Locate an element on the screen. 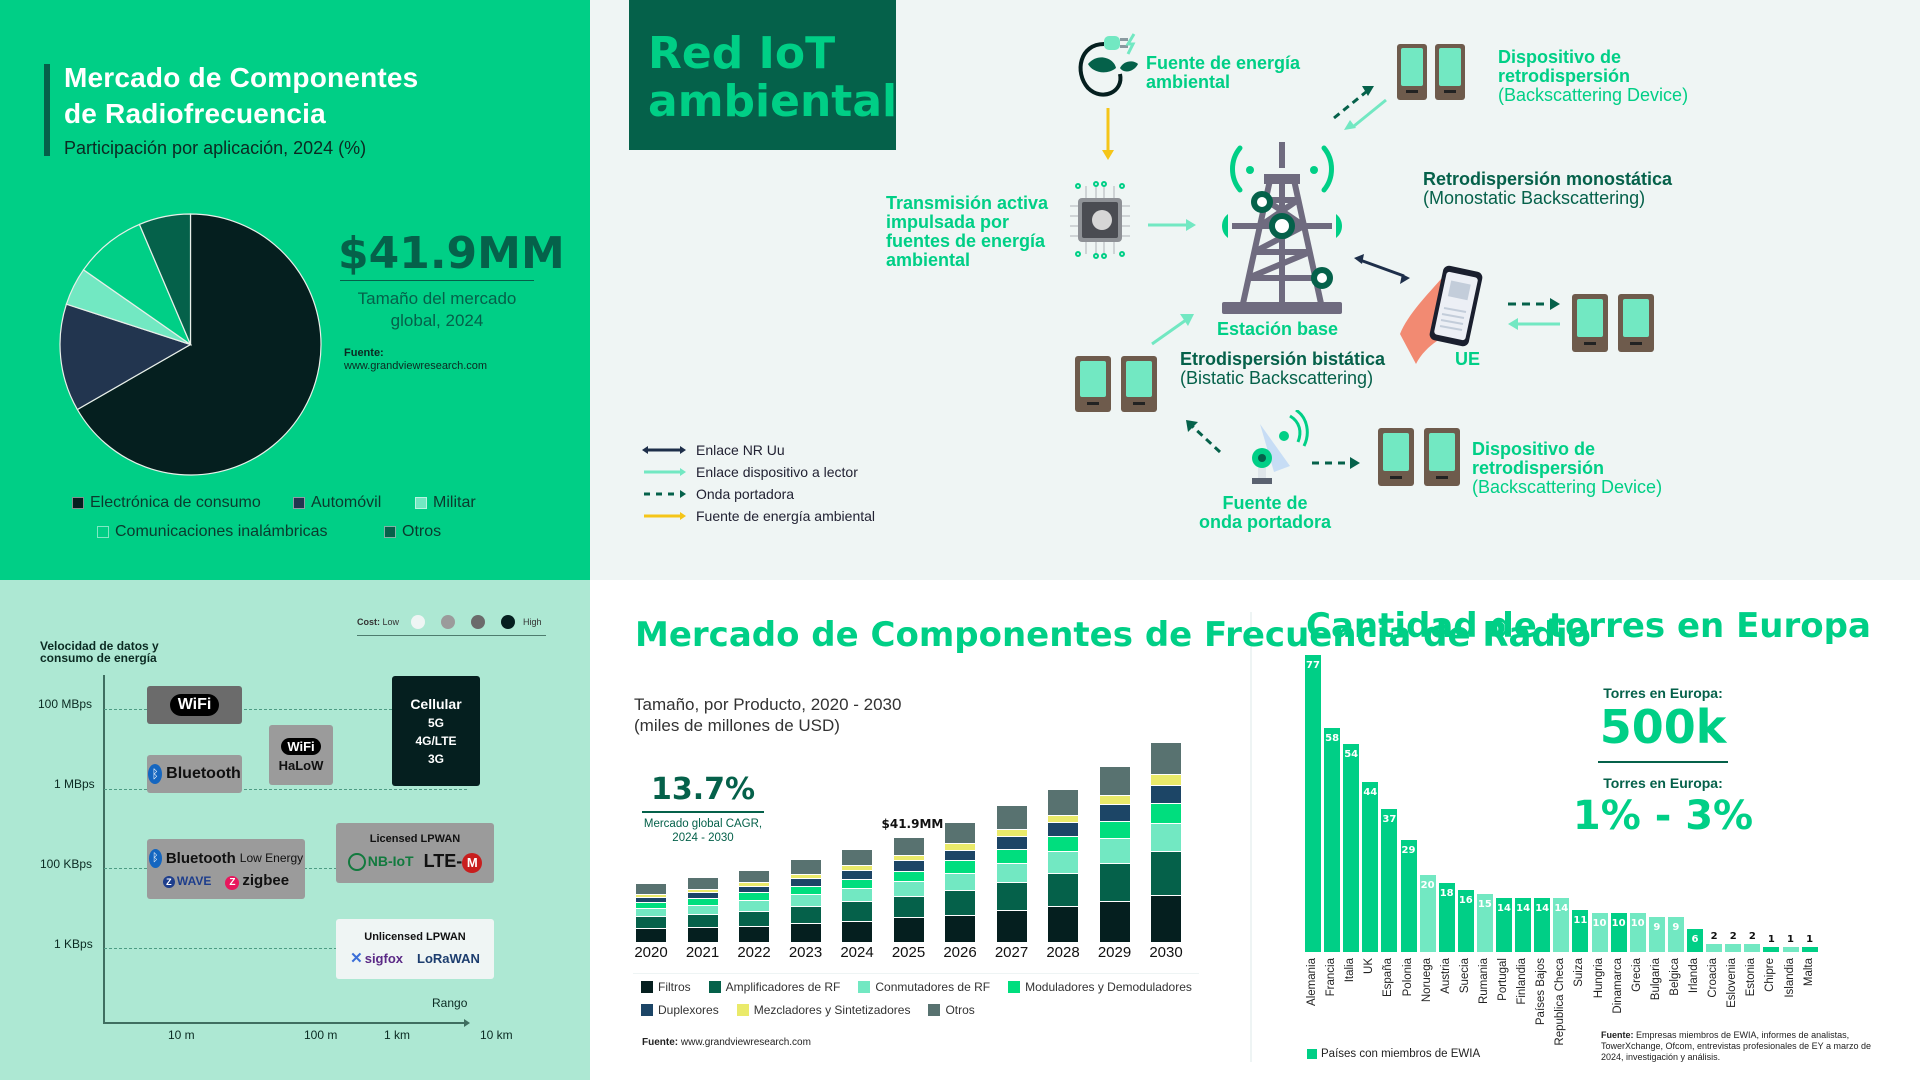 The width and height of the screenshot is (1920, 1080). wifi-halow-box: WiFi HaLoW is located at coordinates (301, 755).